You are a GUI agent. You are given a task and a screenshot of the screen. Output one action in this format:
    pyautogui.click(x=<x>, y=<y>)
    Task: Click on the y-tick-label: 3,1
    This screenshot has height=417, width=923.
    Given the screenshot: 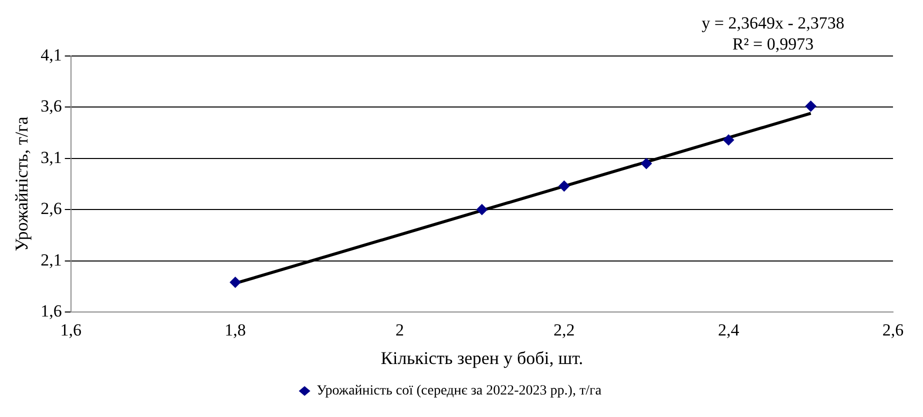 What is the action you would take?
    pyautogui.click(x=51, y=157)
    